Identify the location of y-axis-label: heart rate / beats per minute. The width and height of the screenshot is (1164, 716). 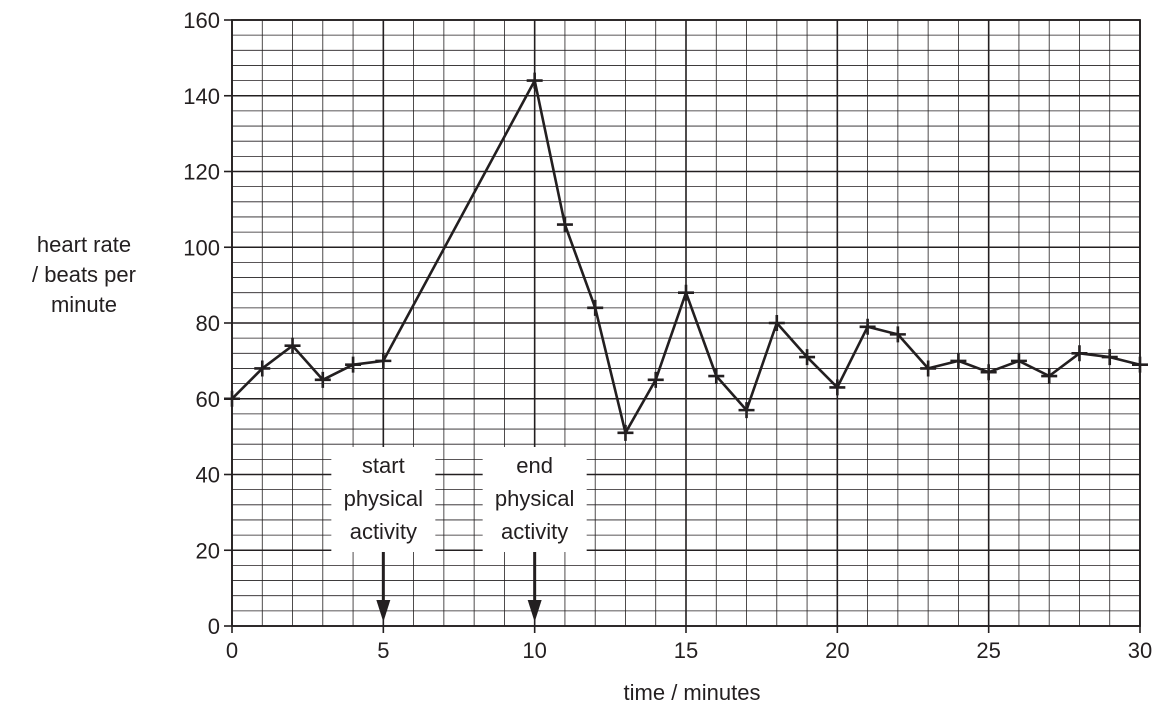
(84, 275).